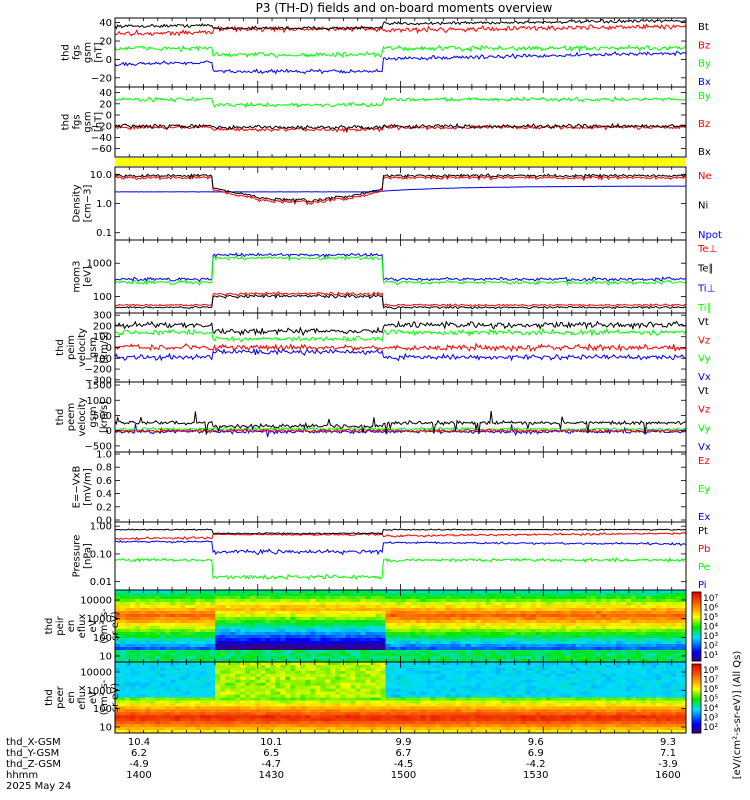  Describe the element at coordinates (82, 347) in the screenshot. I see `y-axis-label: velocity` at that location.